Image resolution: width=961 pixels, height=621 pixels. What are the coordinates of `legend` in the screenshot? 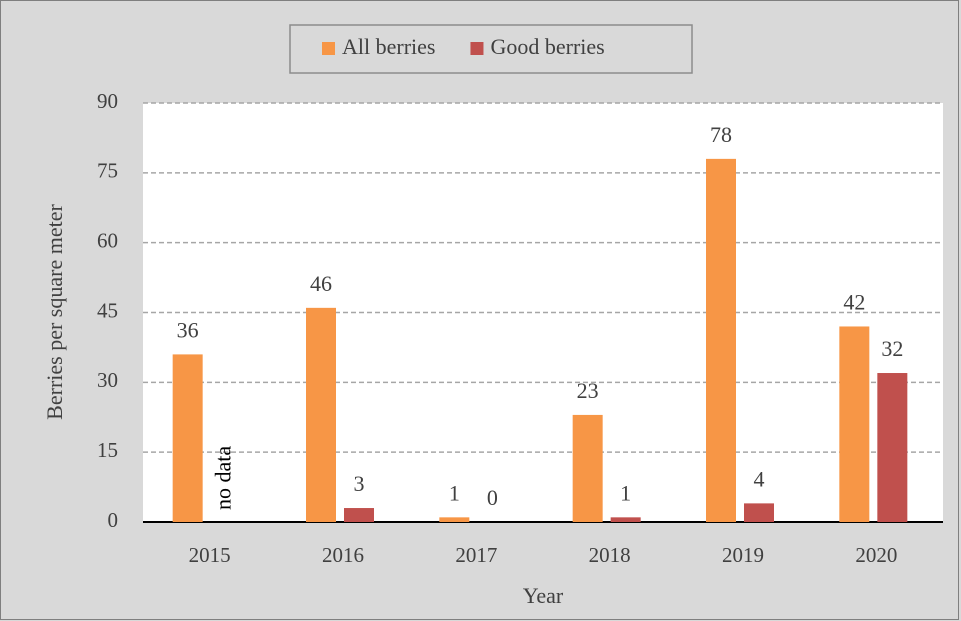 It's located at (491, 49).